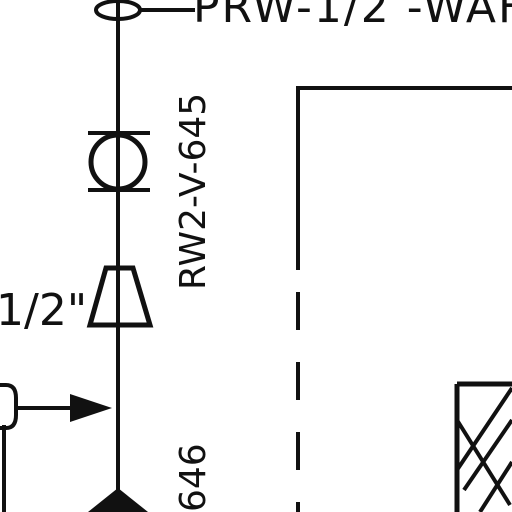 This screenshot has width=512, height=512. What do you see at coordinates (193, 191) in the screenshot?
I see `valve-tag-upper: RW2-V-645` at bounding box center [193, 191].